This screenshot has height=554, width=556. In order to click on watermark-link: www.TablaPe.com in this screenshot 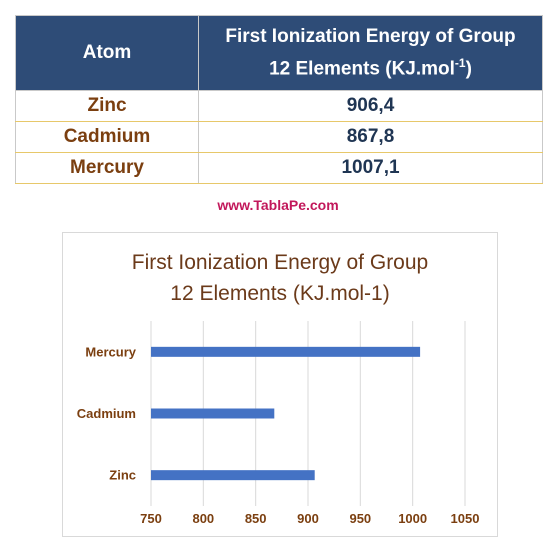, I will do `click(278, 205)`.